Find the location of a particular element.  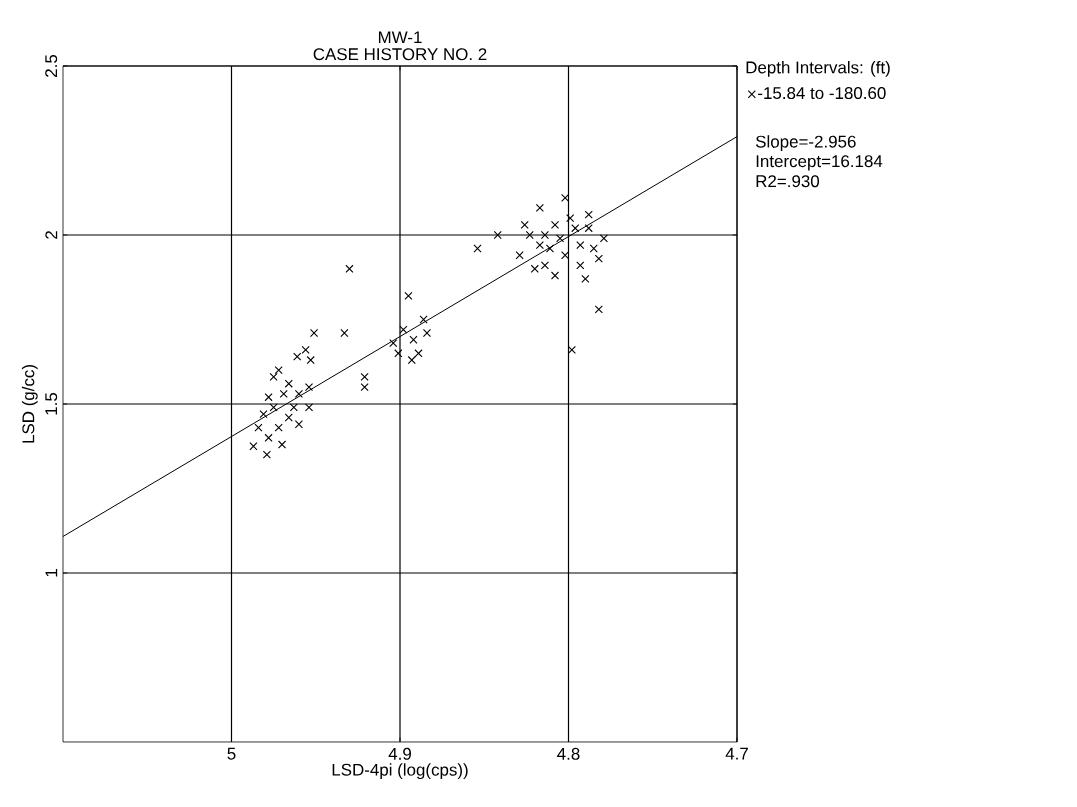

text: Slope=-2.956 is located at coordinates (805, 143).